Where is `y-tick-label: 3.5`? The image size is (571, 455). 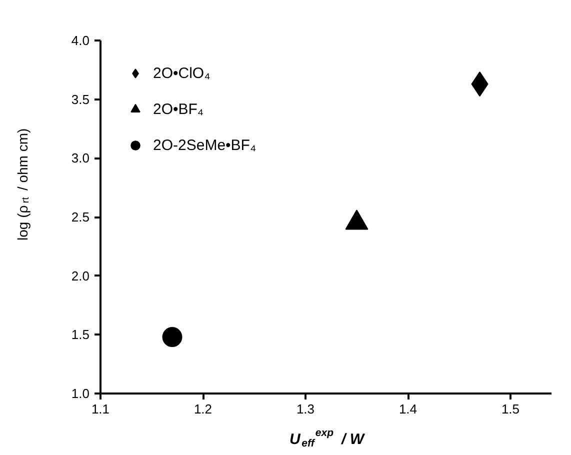
y-tick-label: 3.5 is located at coordinates (80, 99).